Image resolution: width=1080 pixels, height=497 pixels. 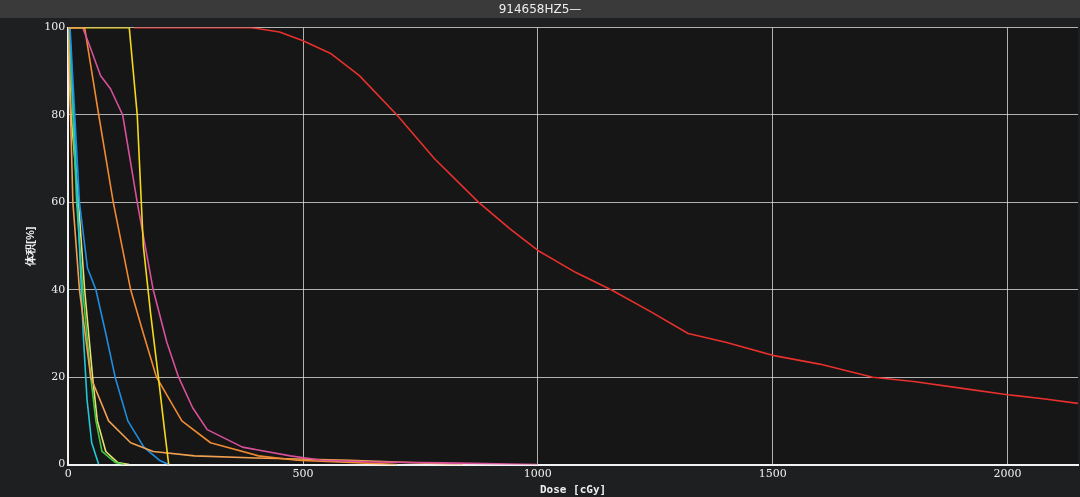 What do you see at coordinates (62, 464) in the screenshot?
I see `y-tick-label: 0` at bounding box center [62, 464].